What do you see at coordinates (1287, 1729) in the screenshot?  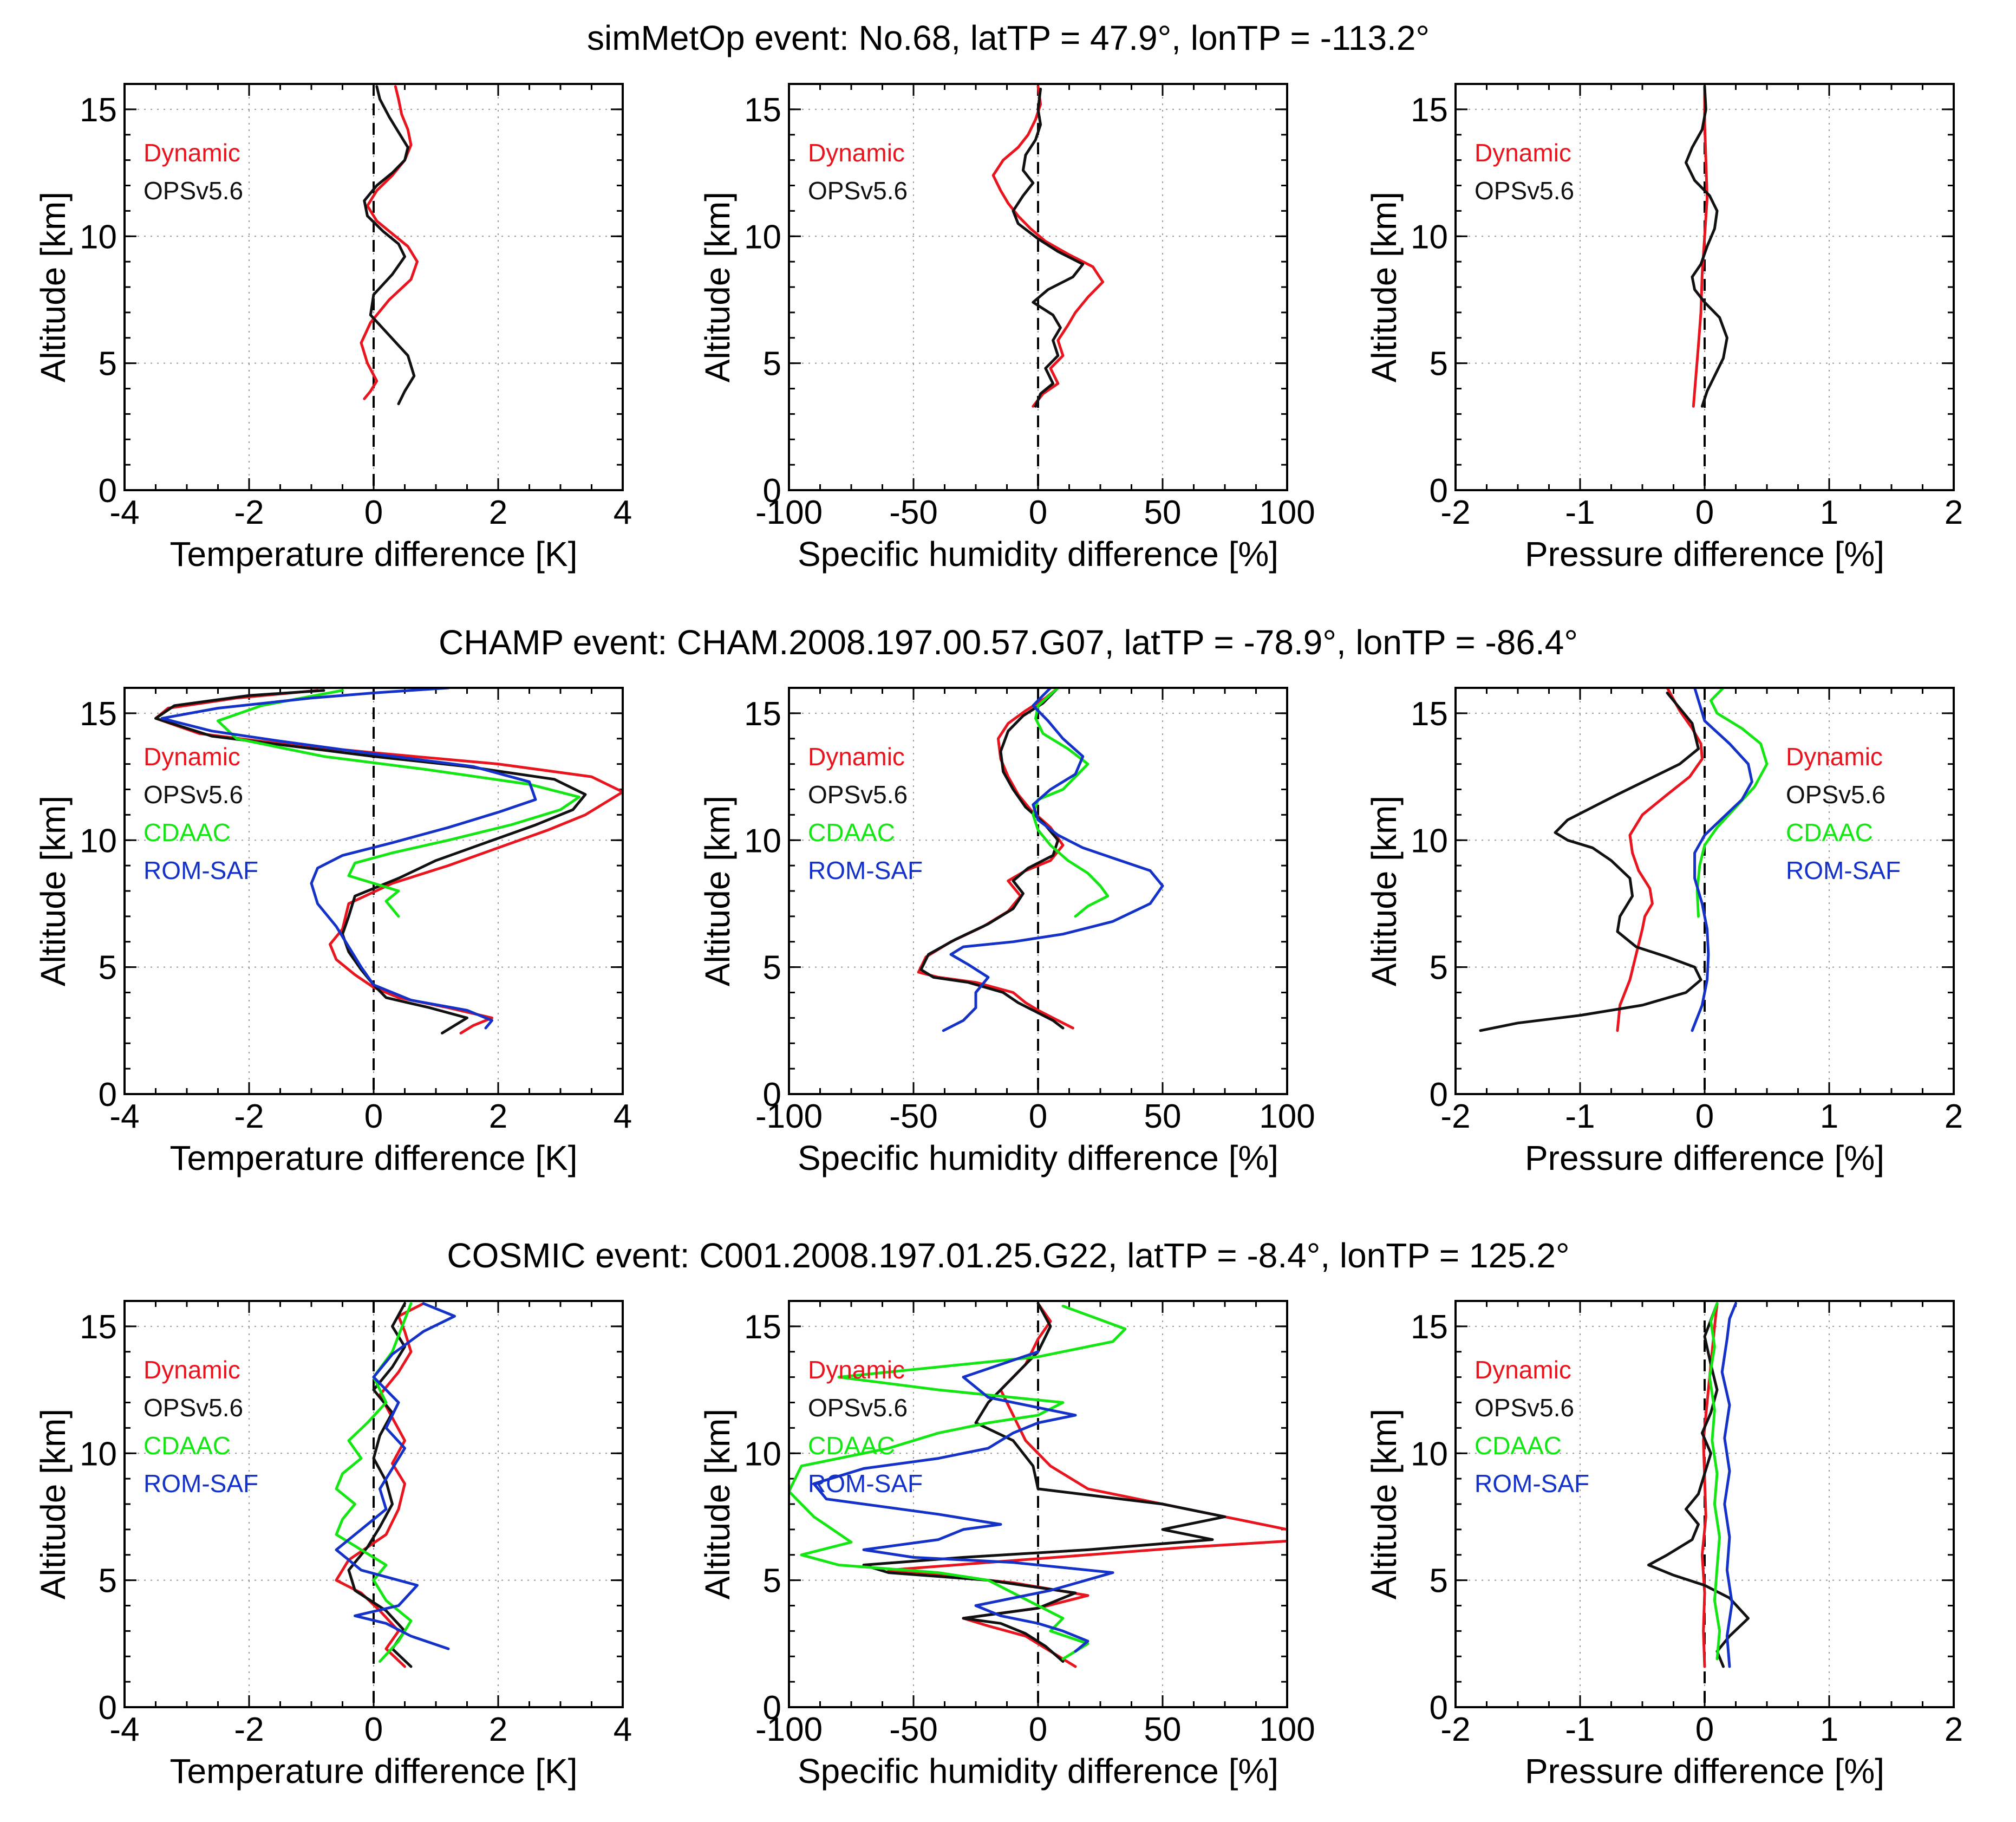 I see `x-tick-label: 100` at bounding box center [1287, 1729].